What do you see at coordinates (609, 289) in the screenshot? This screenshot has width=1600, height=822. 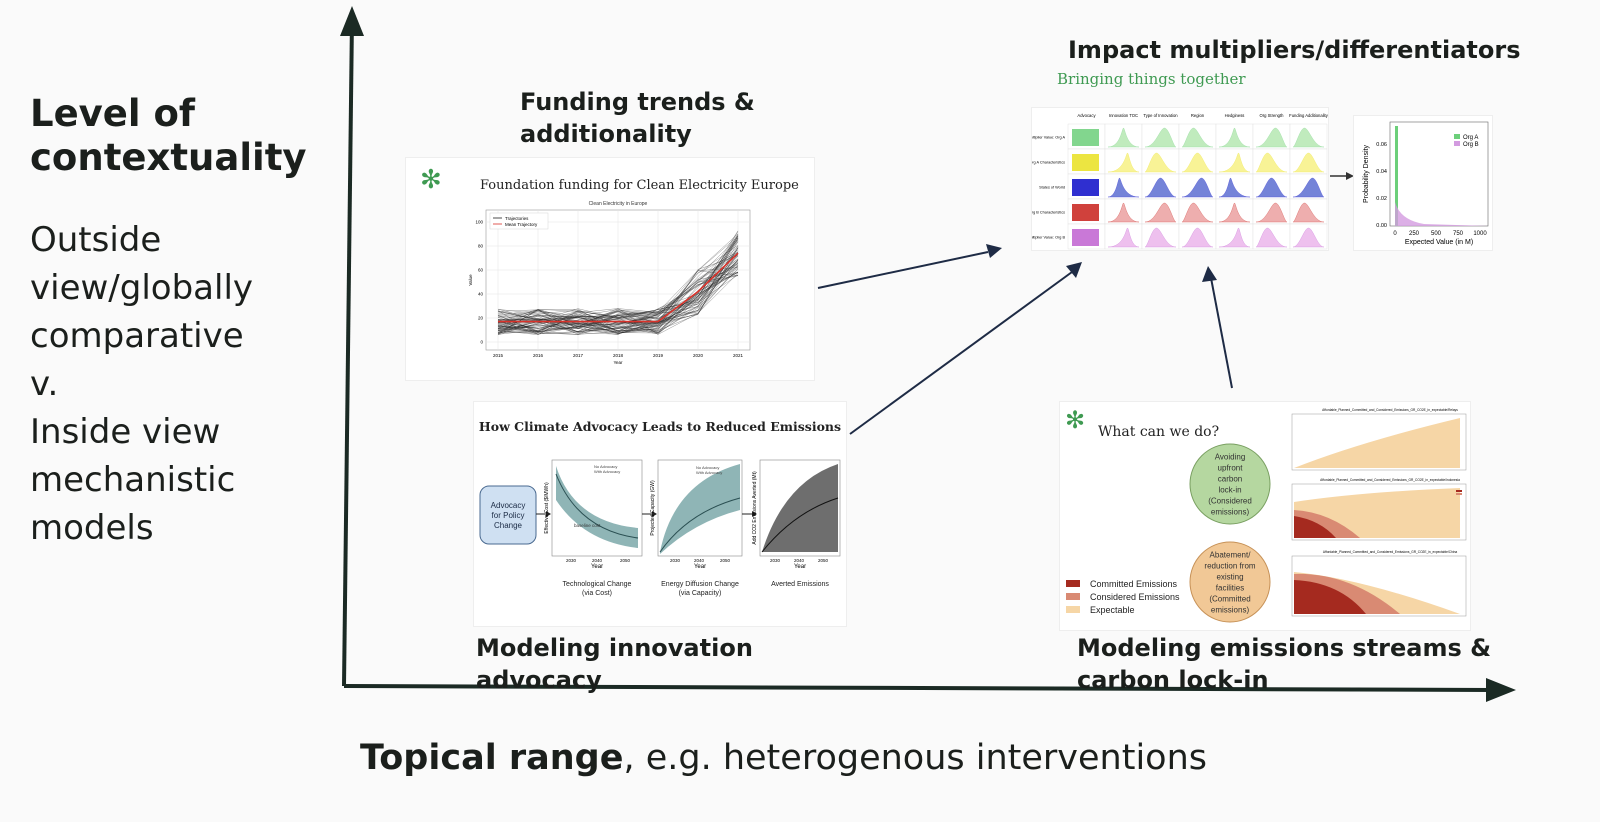 I see `funding-ticks: 2015 2016 2017 2018 2019 2020 2021 0 20 40 60 80 100` at bounding box center [609, 289].